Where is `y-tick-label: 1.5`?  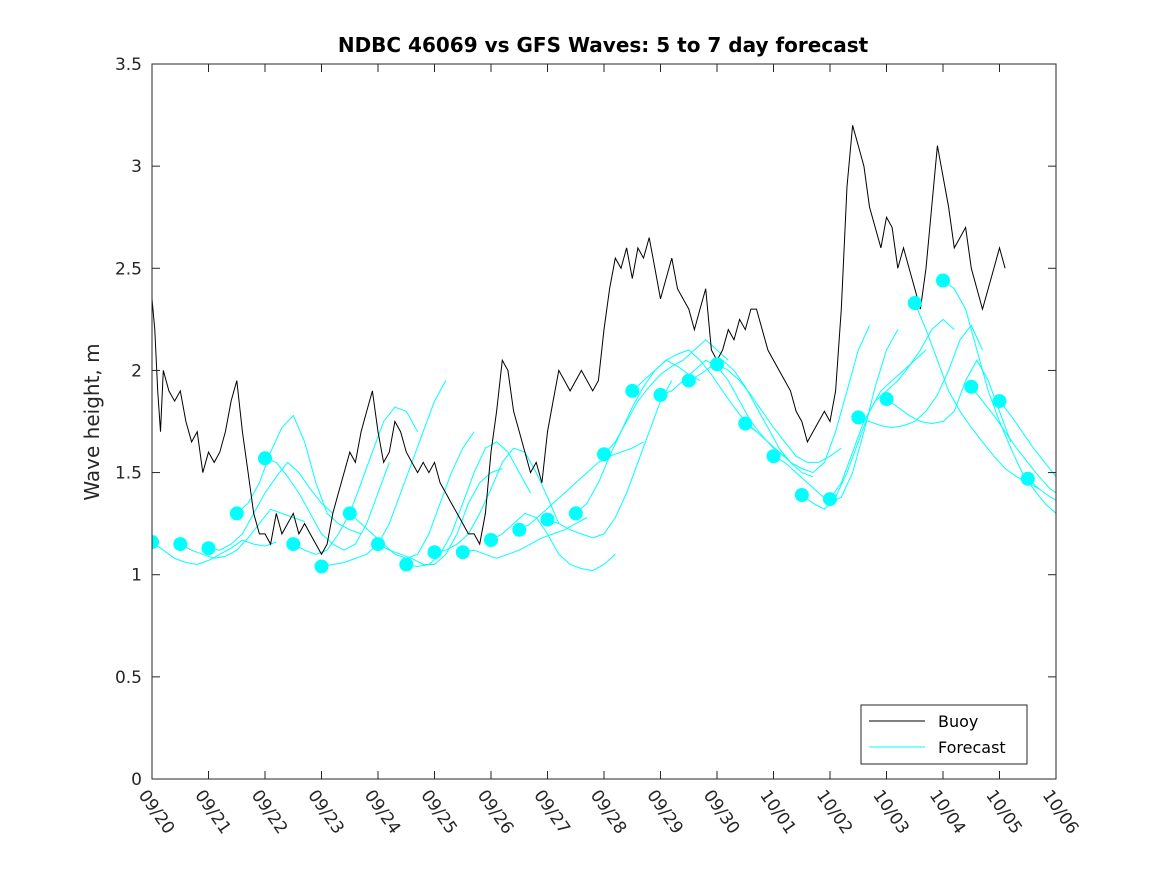 y-tick-label: 1.5 is located at coordinates (128, 474).